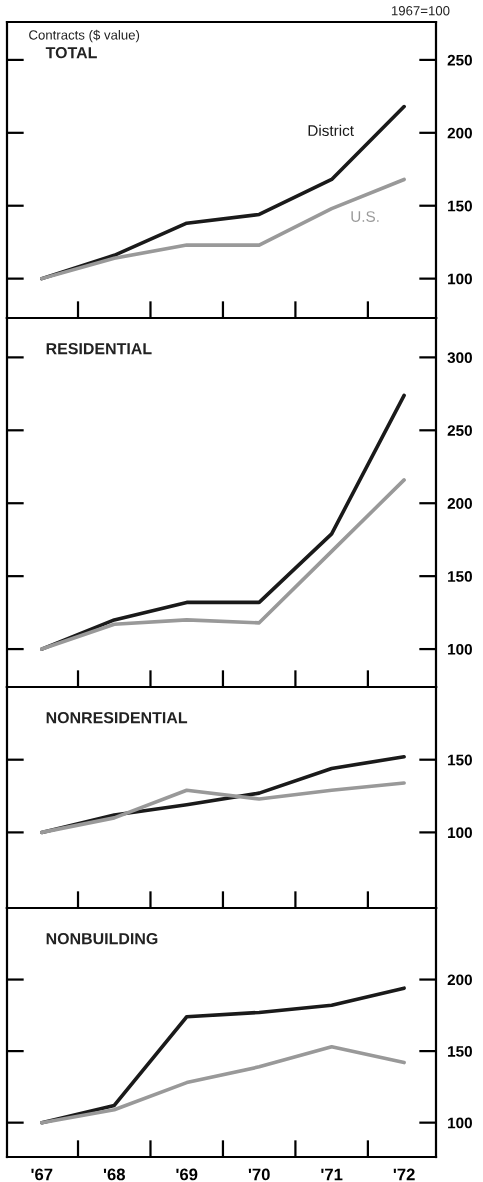 This screenshot has width=483, height=1182. What do you see at coordinates (420, 11) in the screenshot?
I see `text: 1967=100` at bounding box center [420, 11].